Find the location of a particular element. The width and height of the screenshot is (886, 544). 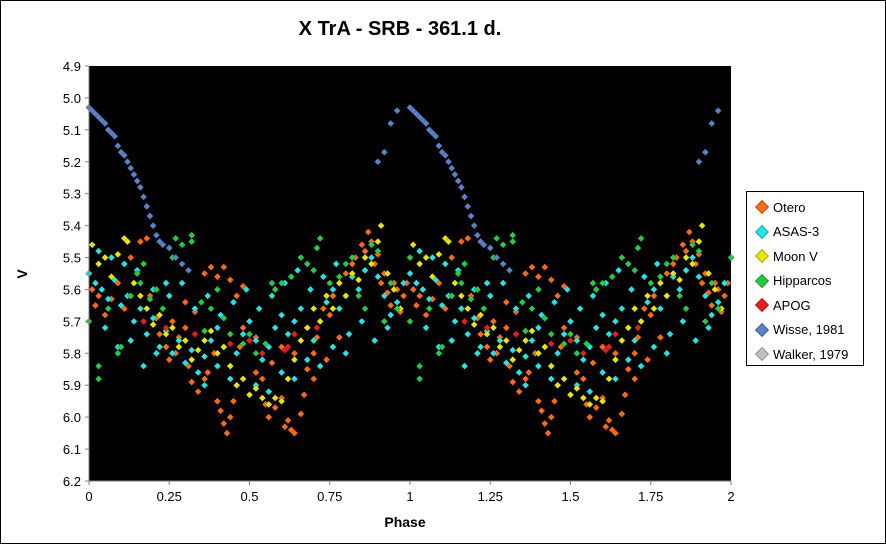

x-tick-label: 1.75 is located at coordinates (650, 496).